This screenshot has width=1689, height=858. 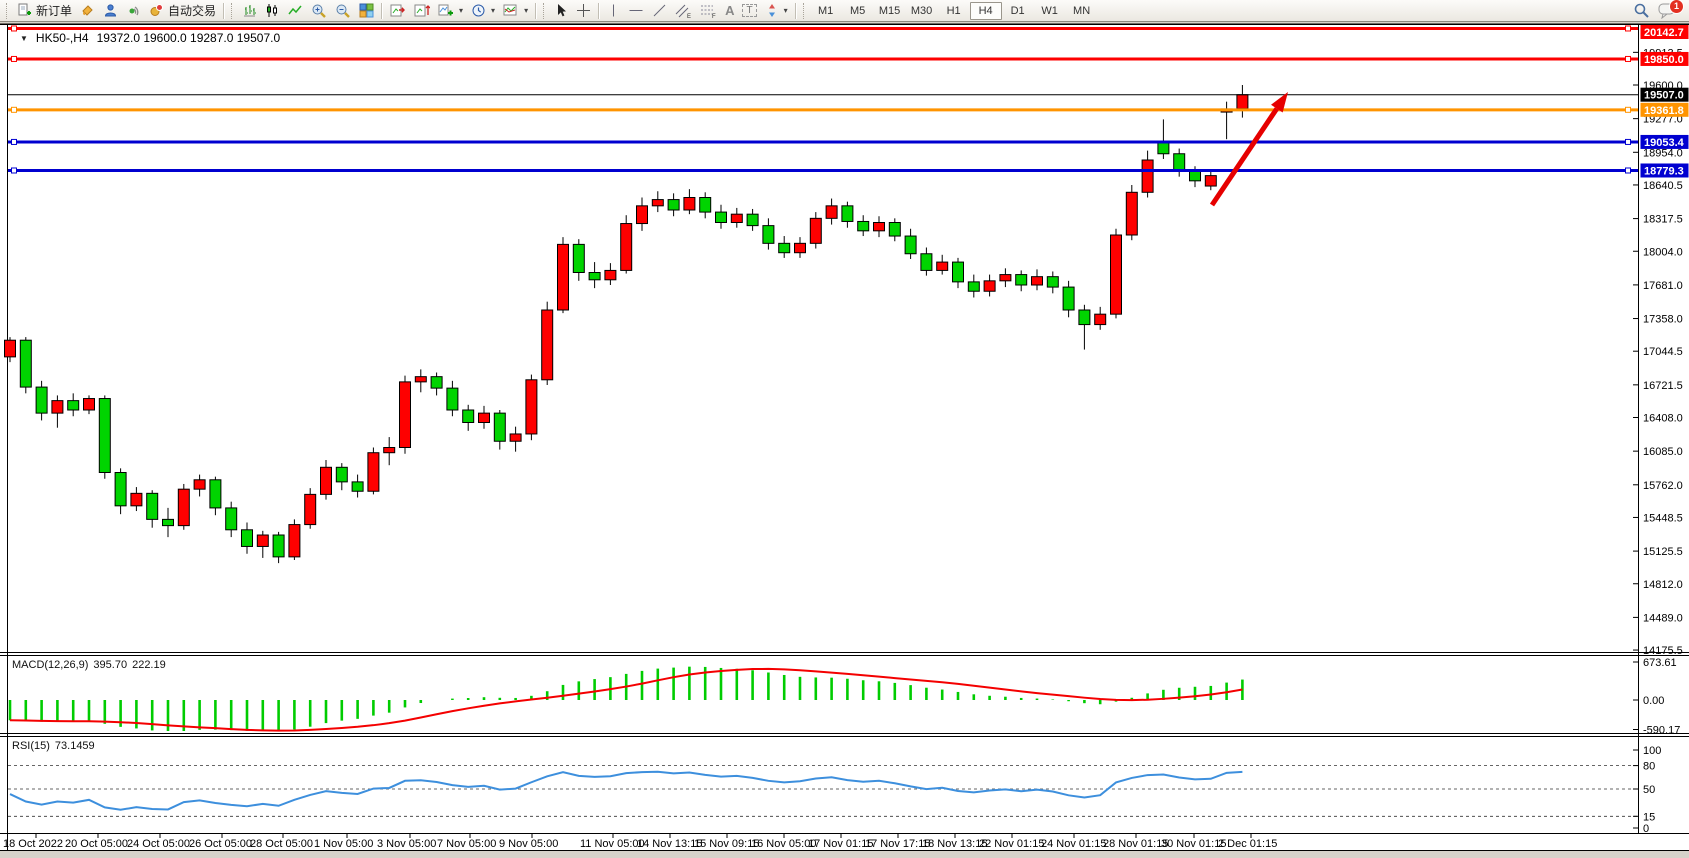 What do you see at coordinates (343, 11) in the screenshot?
I see `zoom-out-button` at bounding box center [343, 11].